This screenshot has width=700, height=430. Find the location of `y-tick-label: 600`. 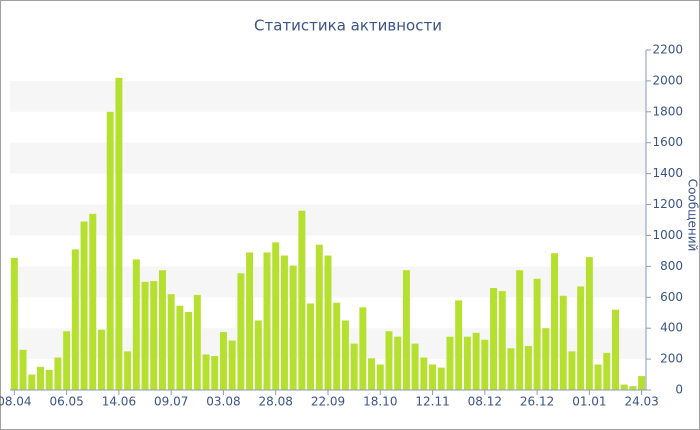

y-tick-label: 600 is located at coordinates (671, 297).